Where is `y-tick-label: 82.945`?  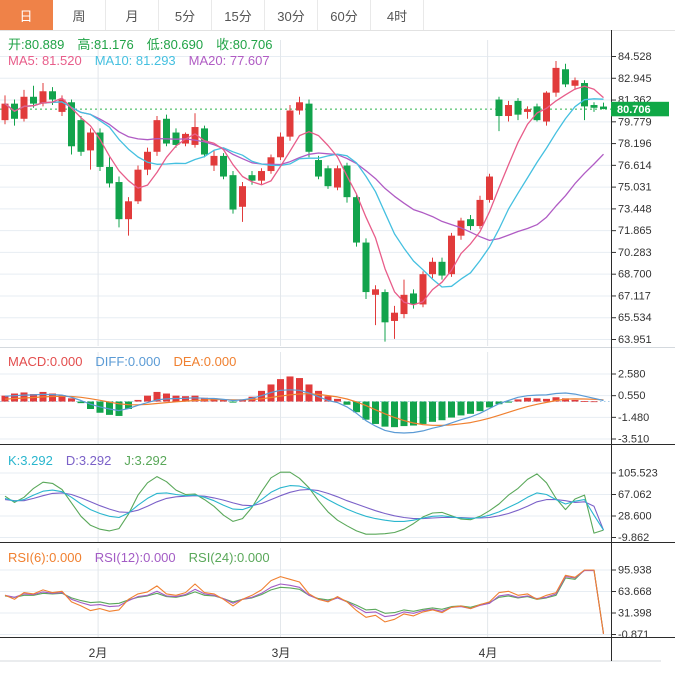
y-tick-label: 82.945 is located at coordinates (635, 79).